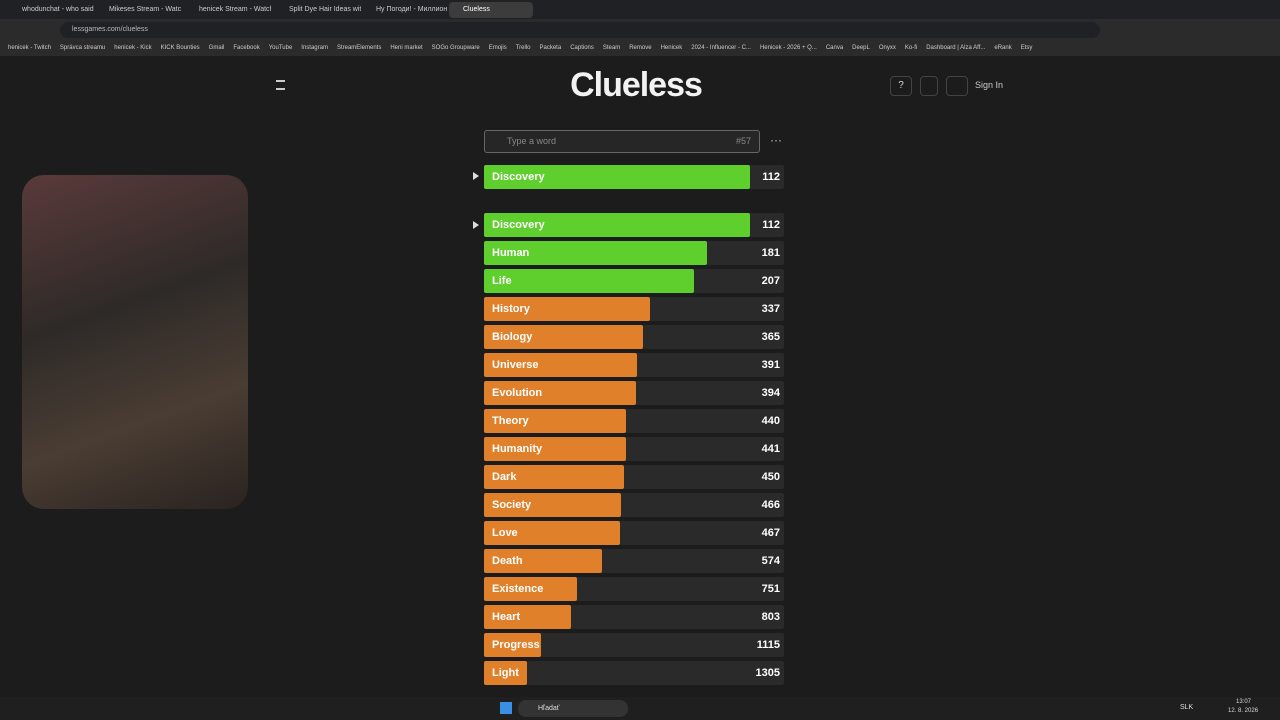 Image resolution: width=1280 pixels, height=720 pixels. I want to click on bookmark: Gmail, so click(216, 48).